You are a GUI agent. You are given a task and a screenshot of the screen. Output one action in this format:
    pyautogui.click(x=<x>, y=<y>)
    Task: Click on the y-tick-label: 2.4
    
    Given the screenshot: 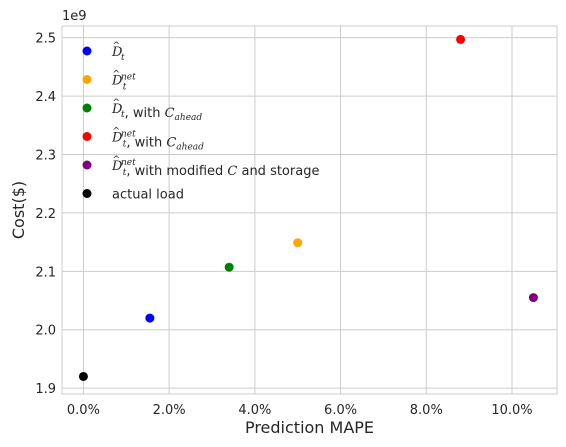 What is the action you would take?
    pyautogui.click(x=45, y=97)
    